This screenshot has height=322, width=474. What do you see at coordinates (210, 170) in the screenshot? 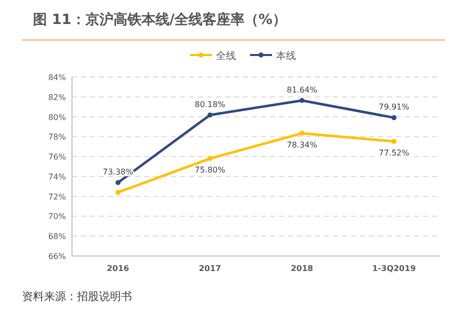
I see `data-label: 75.80%` at bounding box center [210, 170].